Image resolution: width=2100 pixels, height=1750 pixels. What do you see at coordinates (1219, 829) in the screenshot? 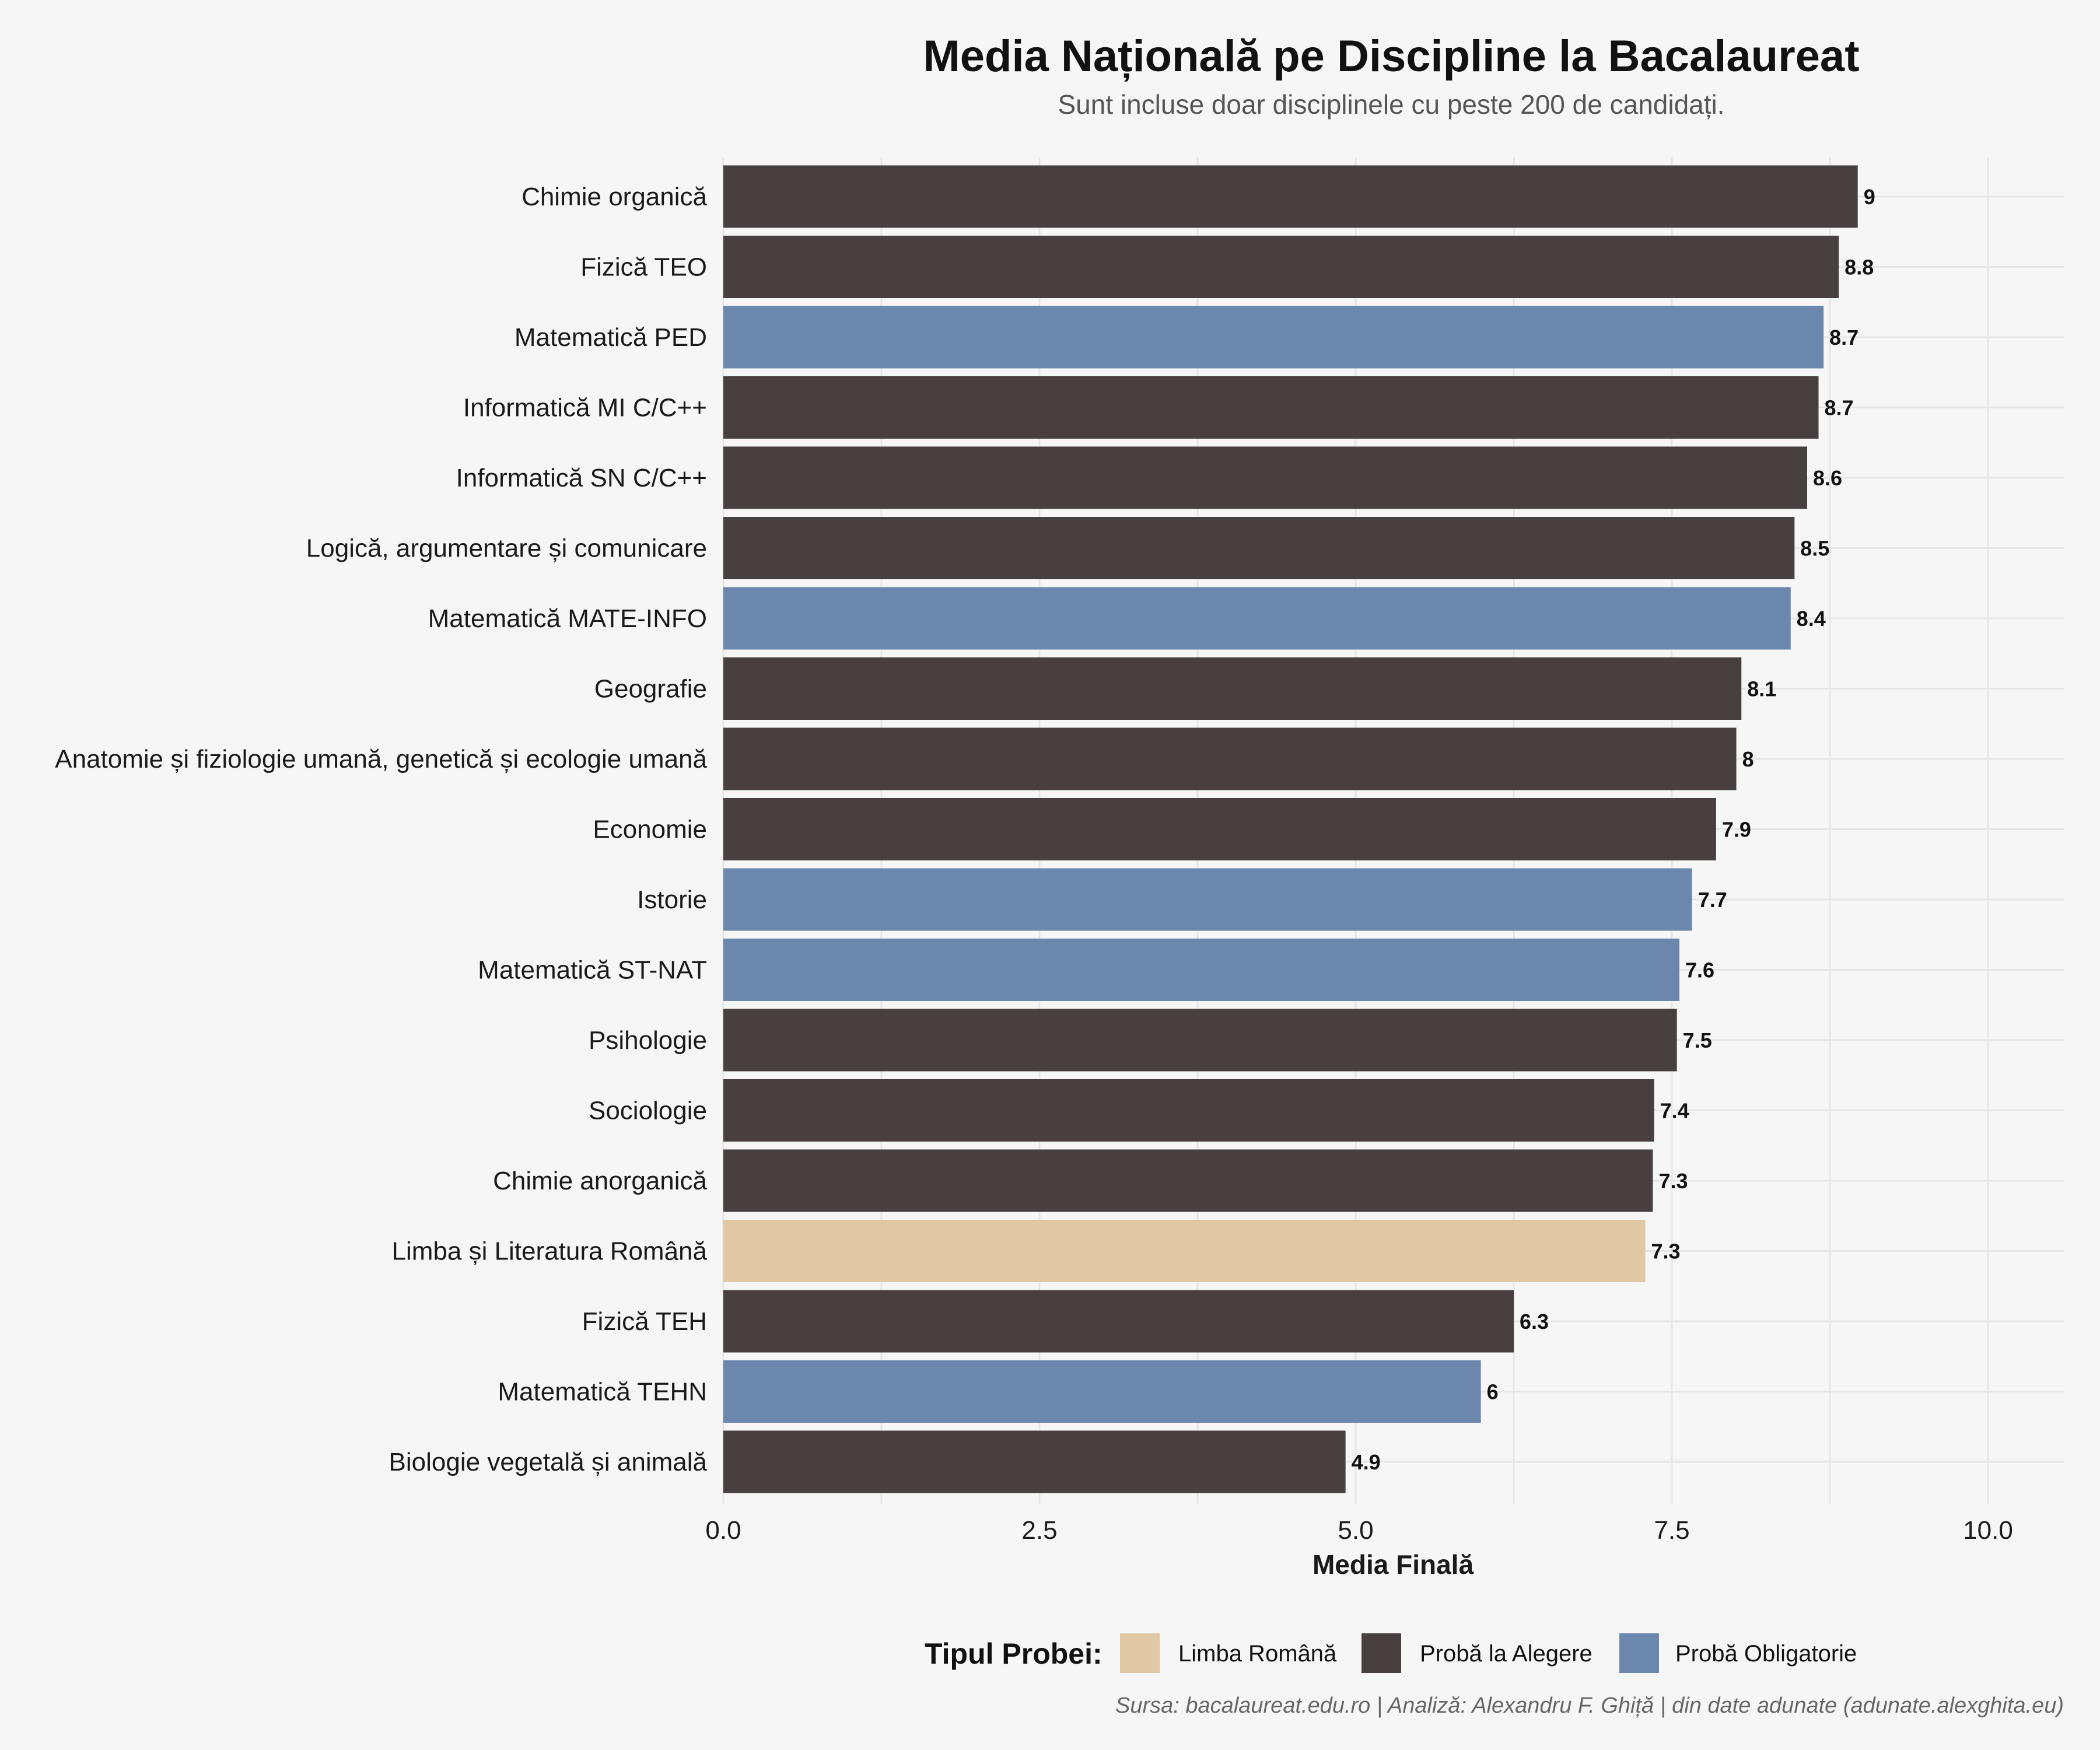
I see `bar-economie` at bounding box center [1219, 829].